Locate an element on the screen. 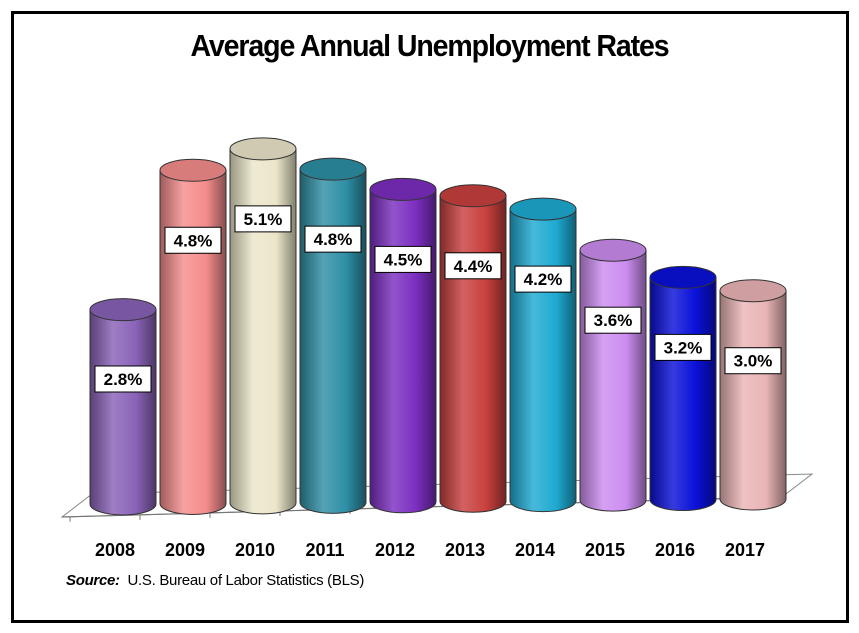 The width and height of the screenshot is (859, 633). data-label: 4.4% is located at coordinates (473, 266).